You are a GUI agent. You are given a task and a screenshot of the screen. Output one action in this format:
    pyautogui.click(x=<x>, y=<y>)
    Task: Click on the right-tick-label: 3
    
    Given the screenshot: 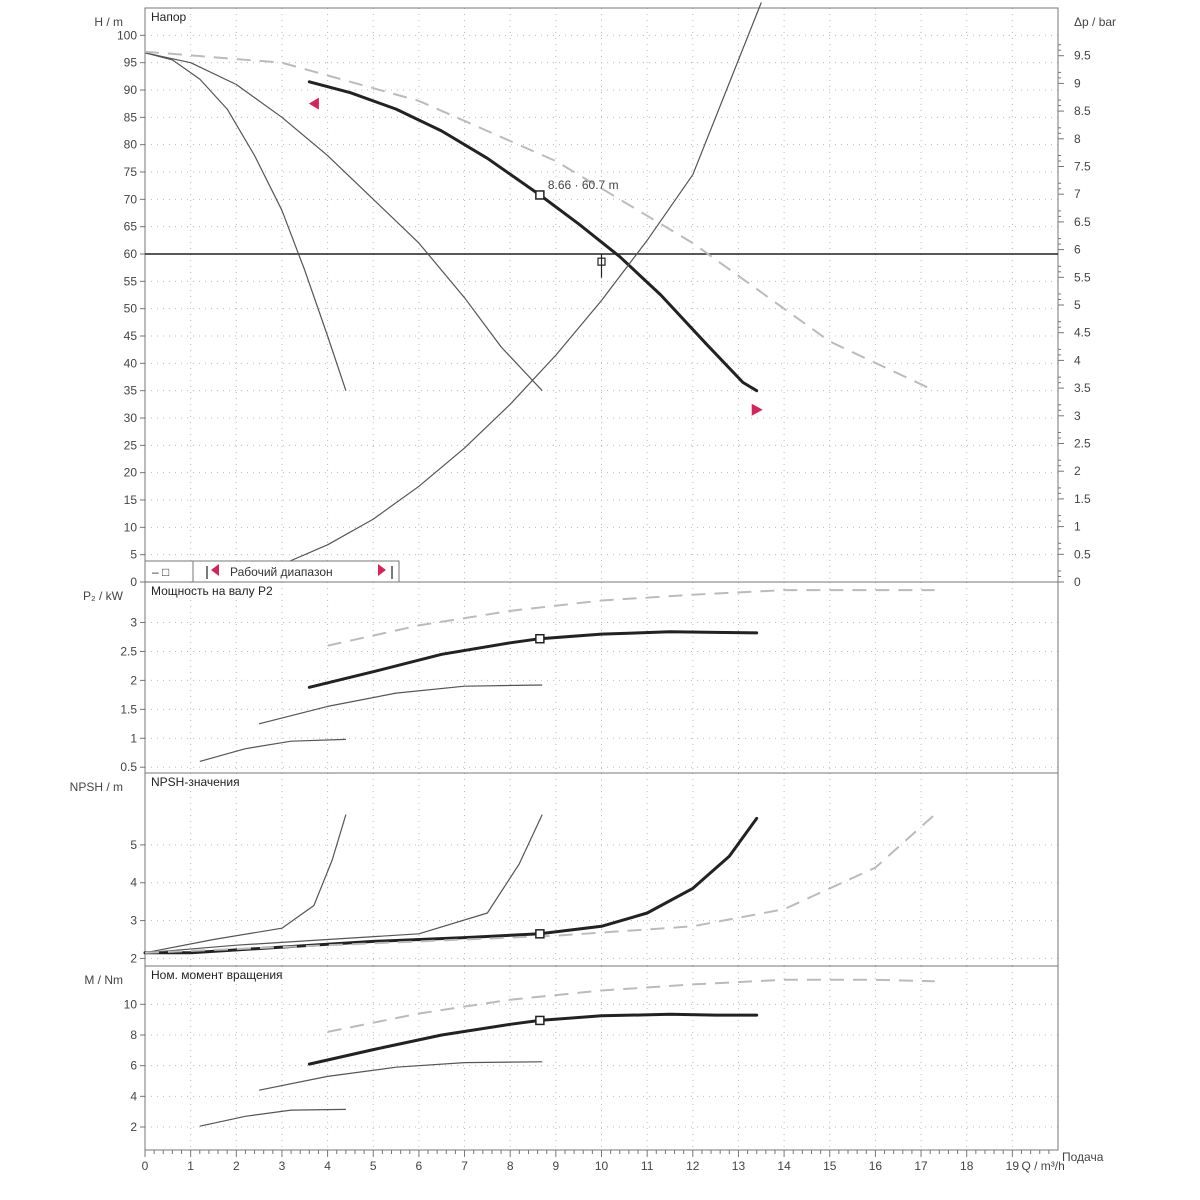 What is the action you would take?
    pyautogui.click(x=1077, y=416)
    